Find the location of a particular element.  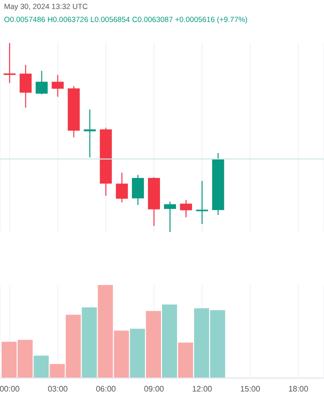

x-tick-label: 12:00 is located at coordinates (202, 389).